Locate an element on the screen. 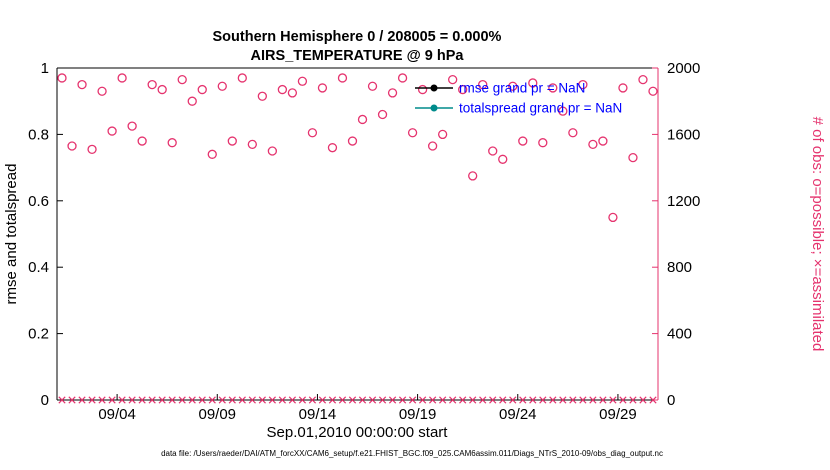 The image size is (830, 470). x-tick-label: 09/29 is located at coordinates (618, 414).